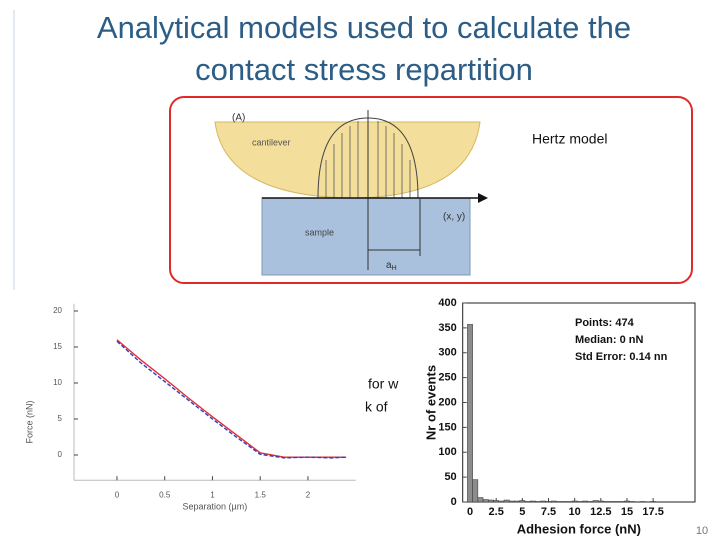  Describe the element at coordinates (609, 340) in the screenshot. I see `annotation: Median: 0 nN` at that location.